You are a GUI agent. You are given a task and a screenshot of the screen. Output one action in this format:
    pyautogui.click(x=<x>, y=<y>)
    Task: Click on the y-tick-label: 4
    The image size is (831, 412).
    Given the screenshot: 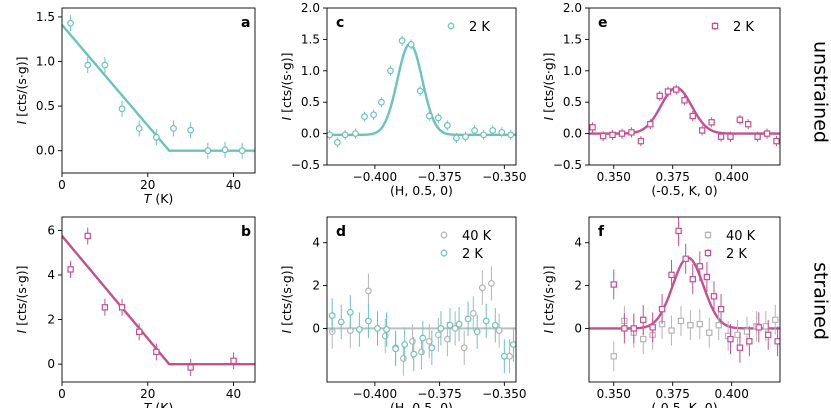 What is the action you would take?
    pyautogui.click(x=51, y=275)
    